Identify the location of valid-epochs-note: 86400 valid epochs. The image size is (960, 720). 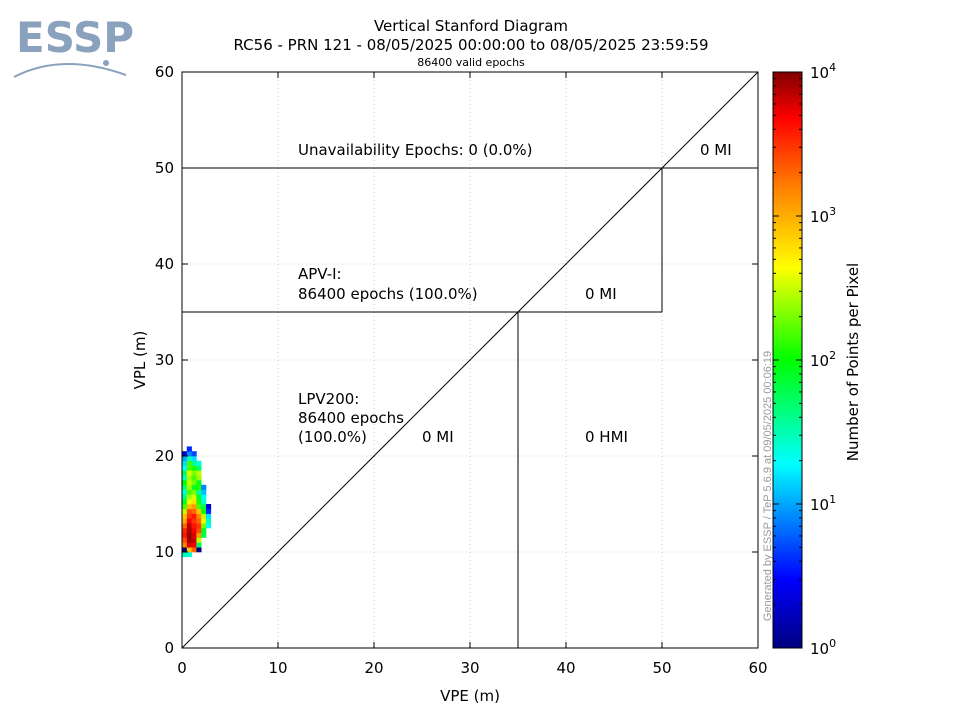
(471, 62).